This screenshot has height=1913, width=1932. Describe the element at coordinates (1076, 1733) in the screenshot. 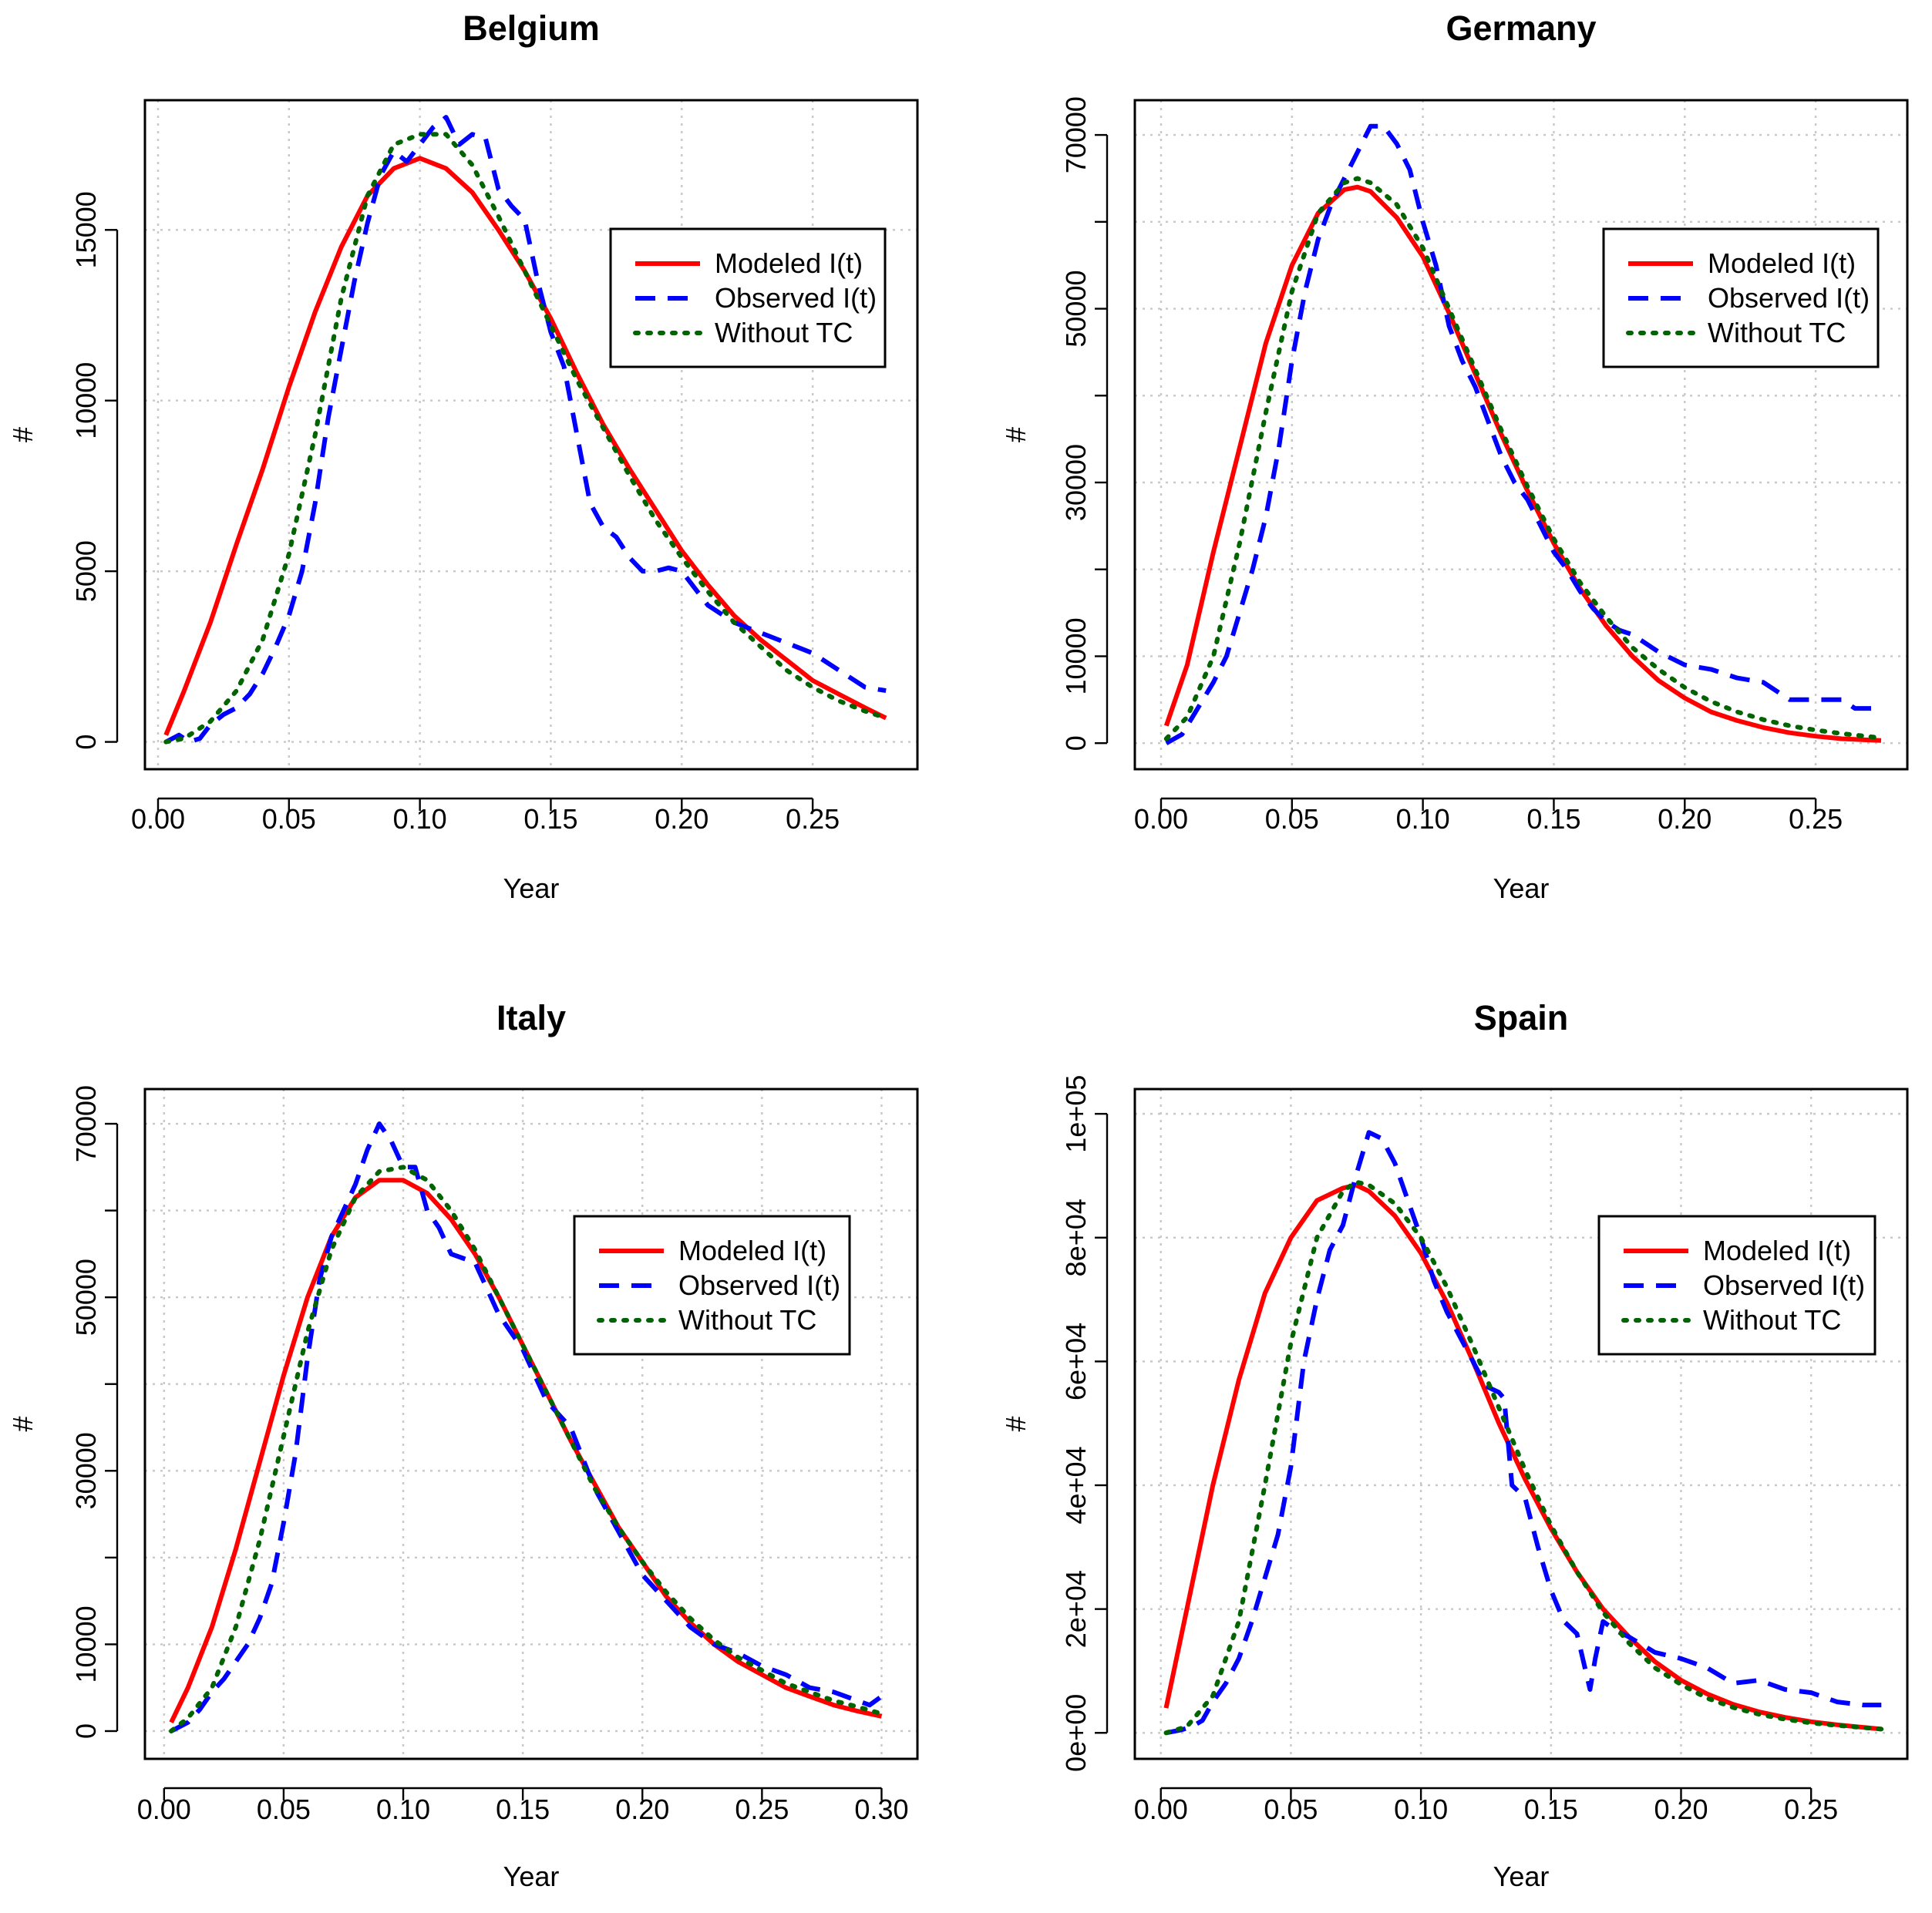

I see `y-tick-label: 0e+00` at that location.